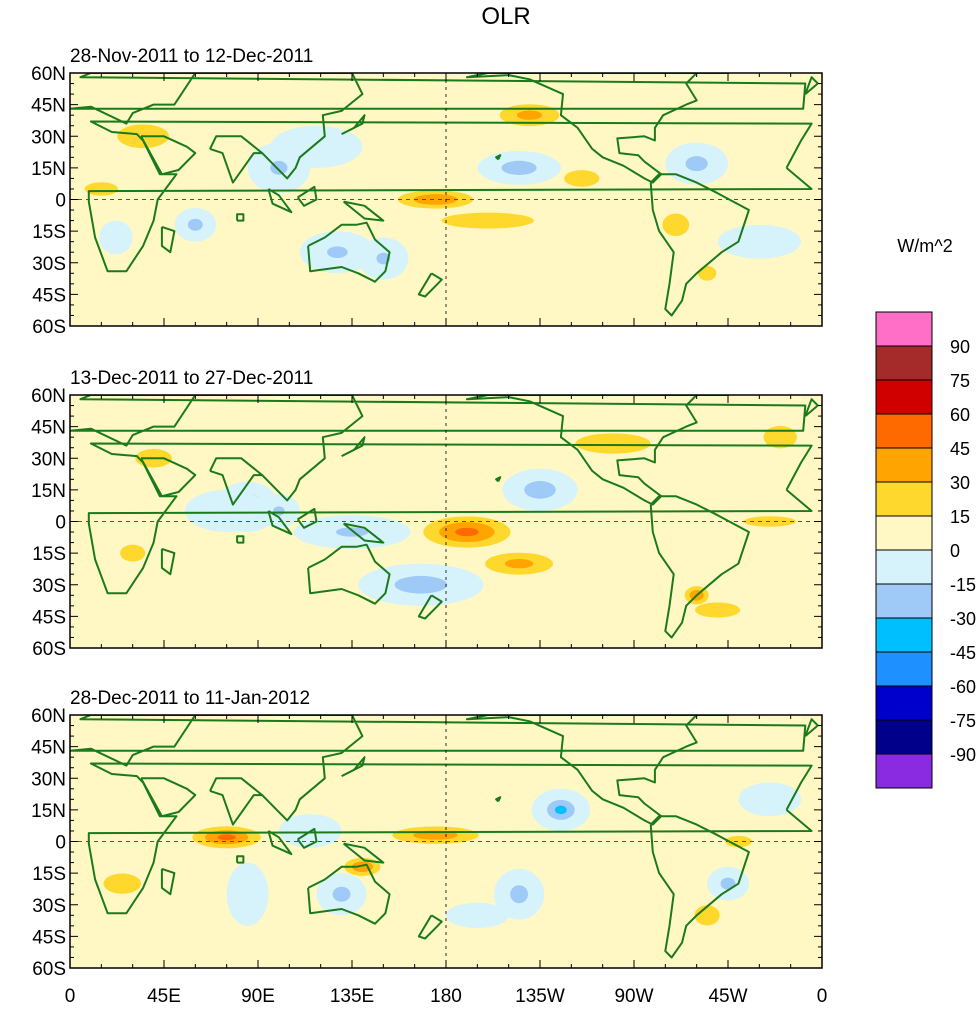 The width and height of the screenshot is (980, 1014). What do you see at coordinates (963, 687) in the screenshot?
I see `colorbar-level-label: -60` at bounding box center [963, 687].